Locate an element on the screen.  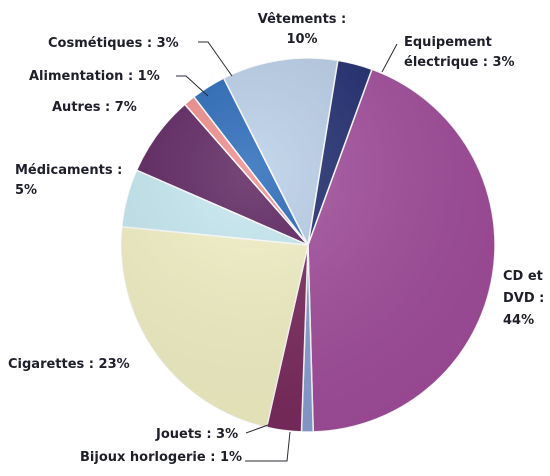
label-line: électrique : 3% is located at coordinates (459, 62).